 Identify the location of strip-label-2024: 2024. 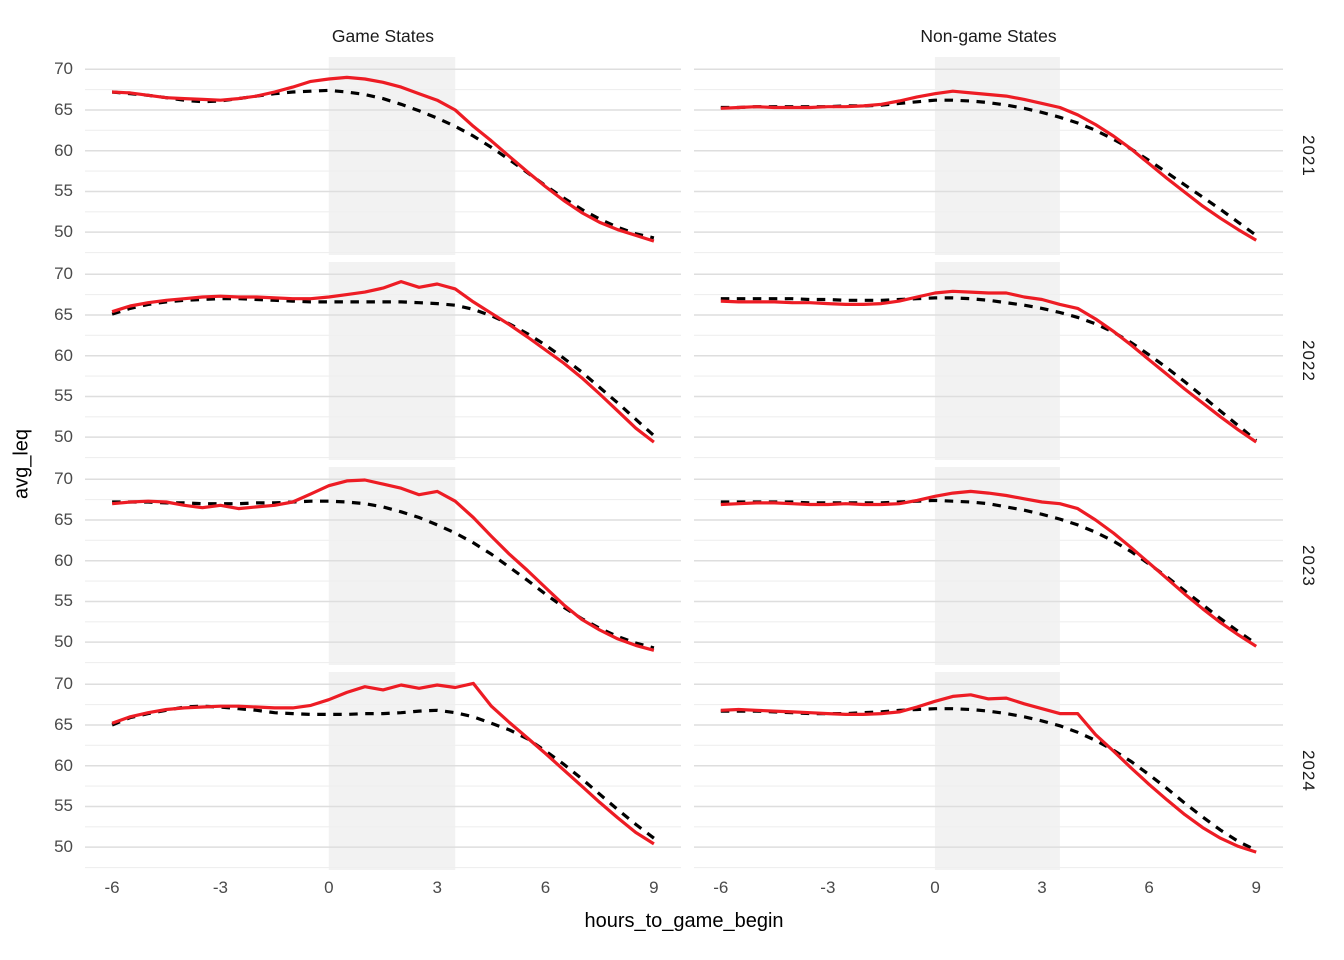
(1308, 771).